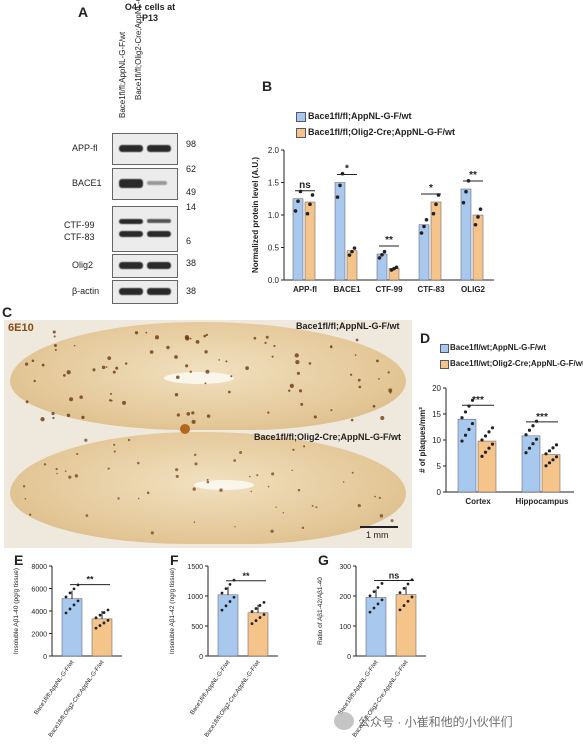 This screenshot has width=583, height=744. I want to click on b-ytick-label: 1.0, so click(274, 215).